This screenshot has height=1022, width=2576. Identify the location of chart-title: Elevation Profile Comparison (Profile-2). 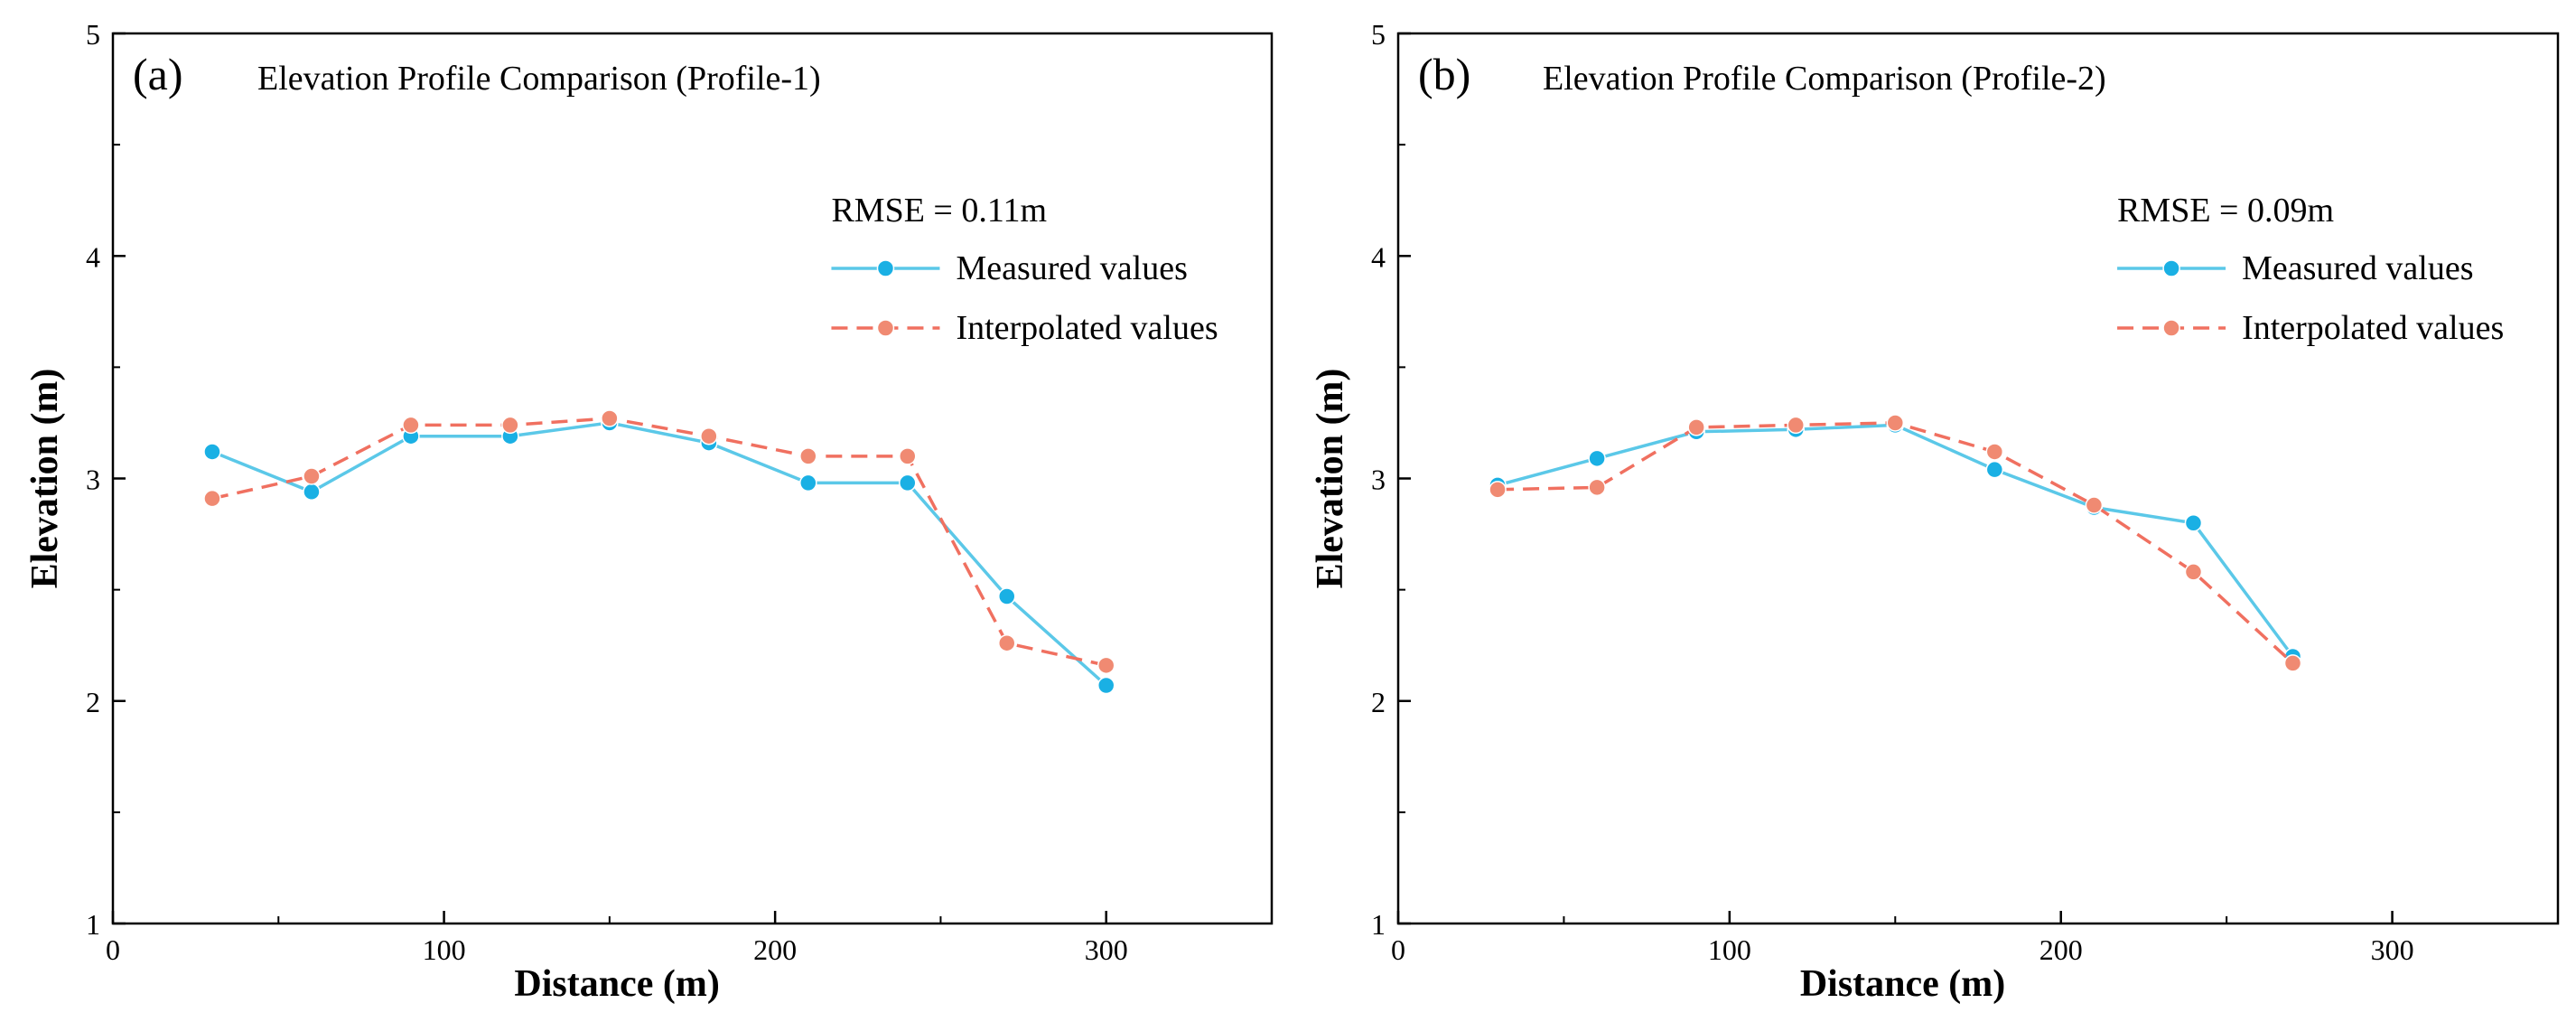
(1824, 79).